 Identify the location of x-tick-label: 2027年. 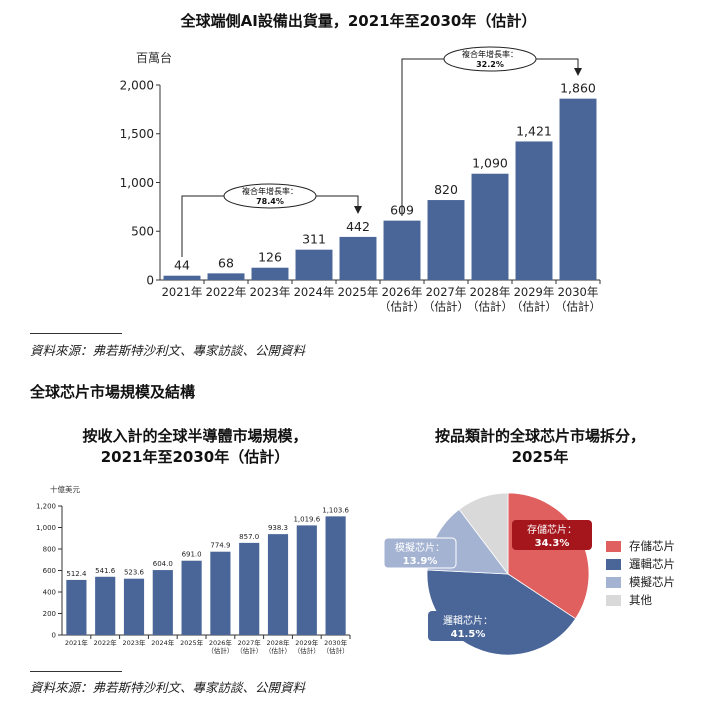
(250, 642).